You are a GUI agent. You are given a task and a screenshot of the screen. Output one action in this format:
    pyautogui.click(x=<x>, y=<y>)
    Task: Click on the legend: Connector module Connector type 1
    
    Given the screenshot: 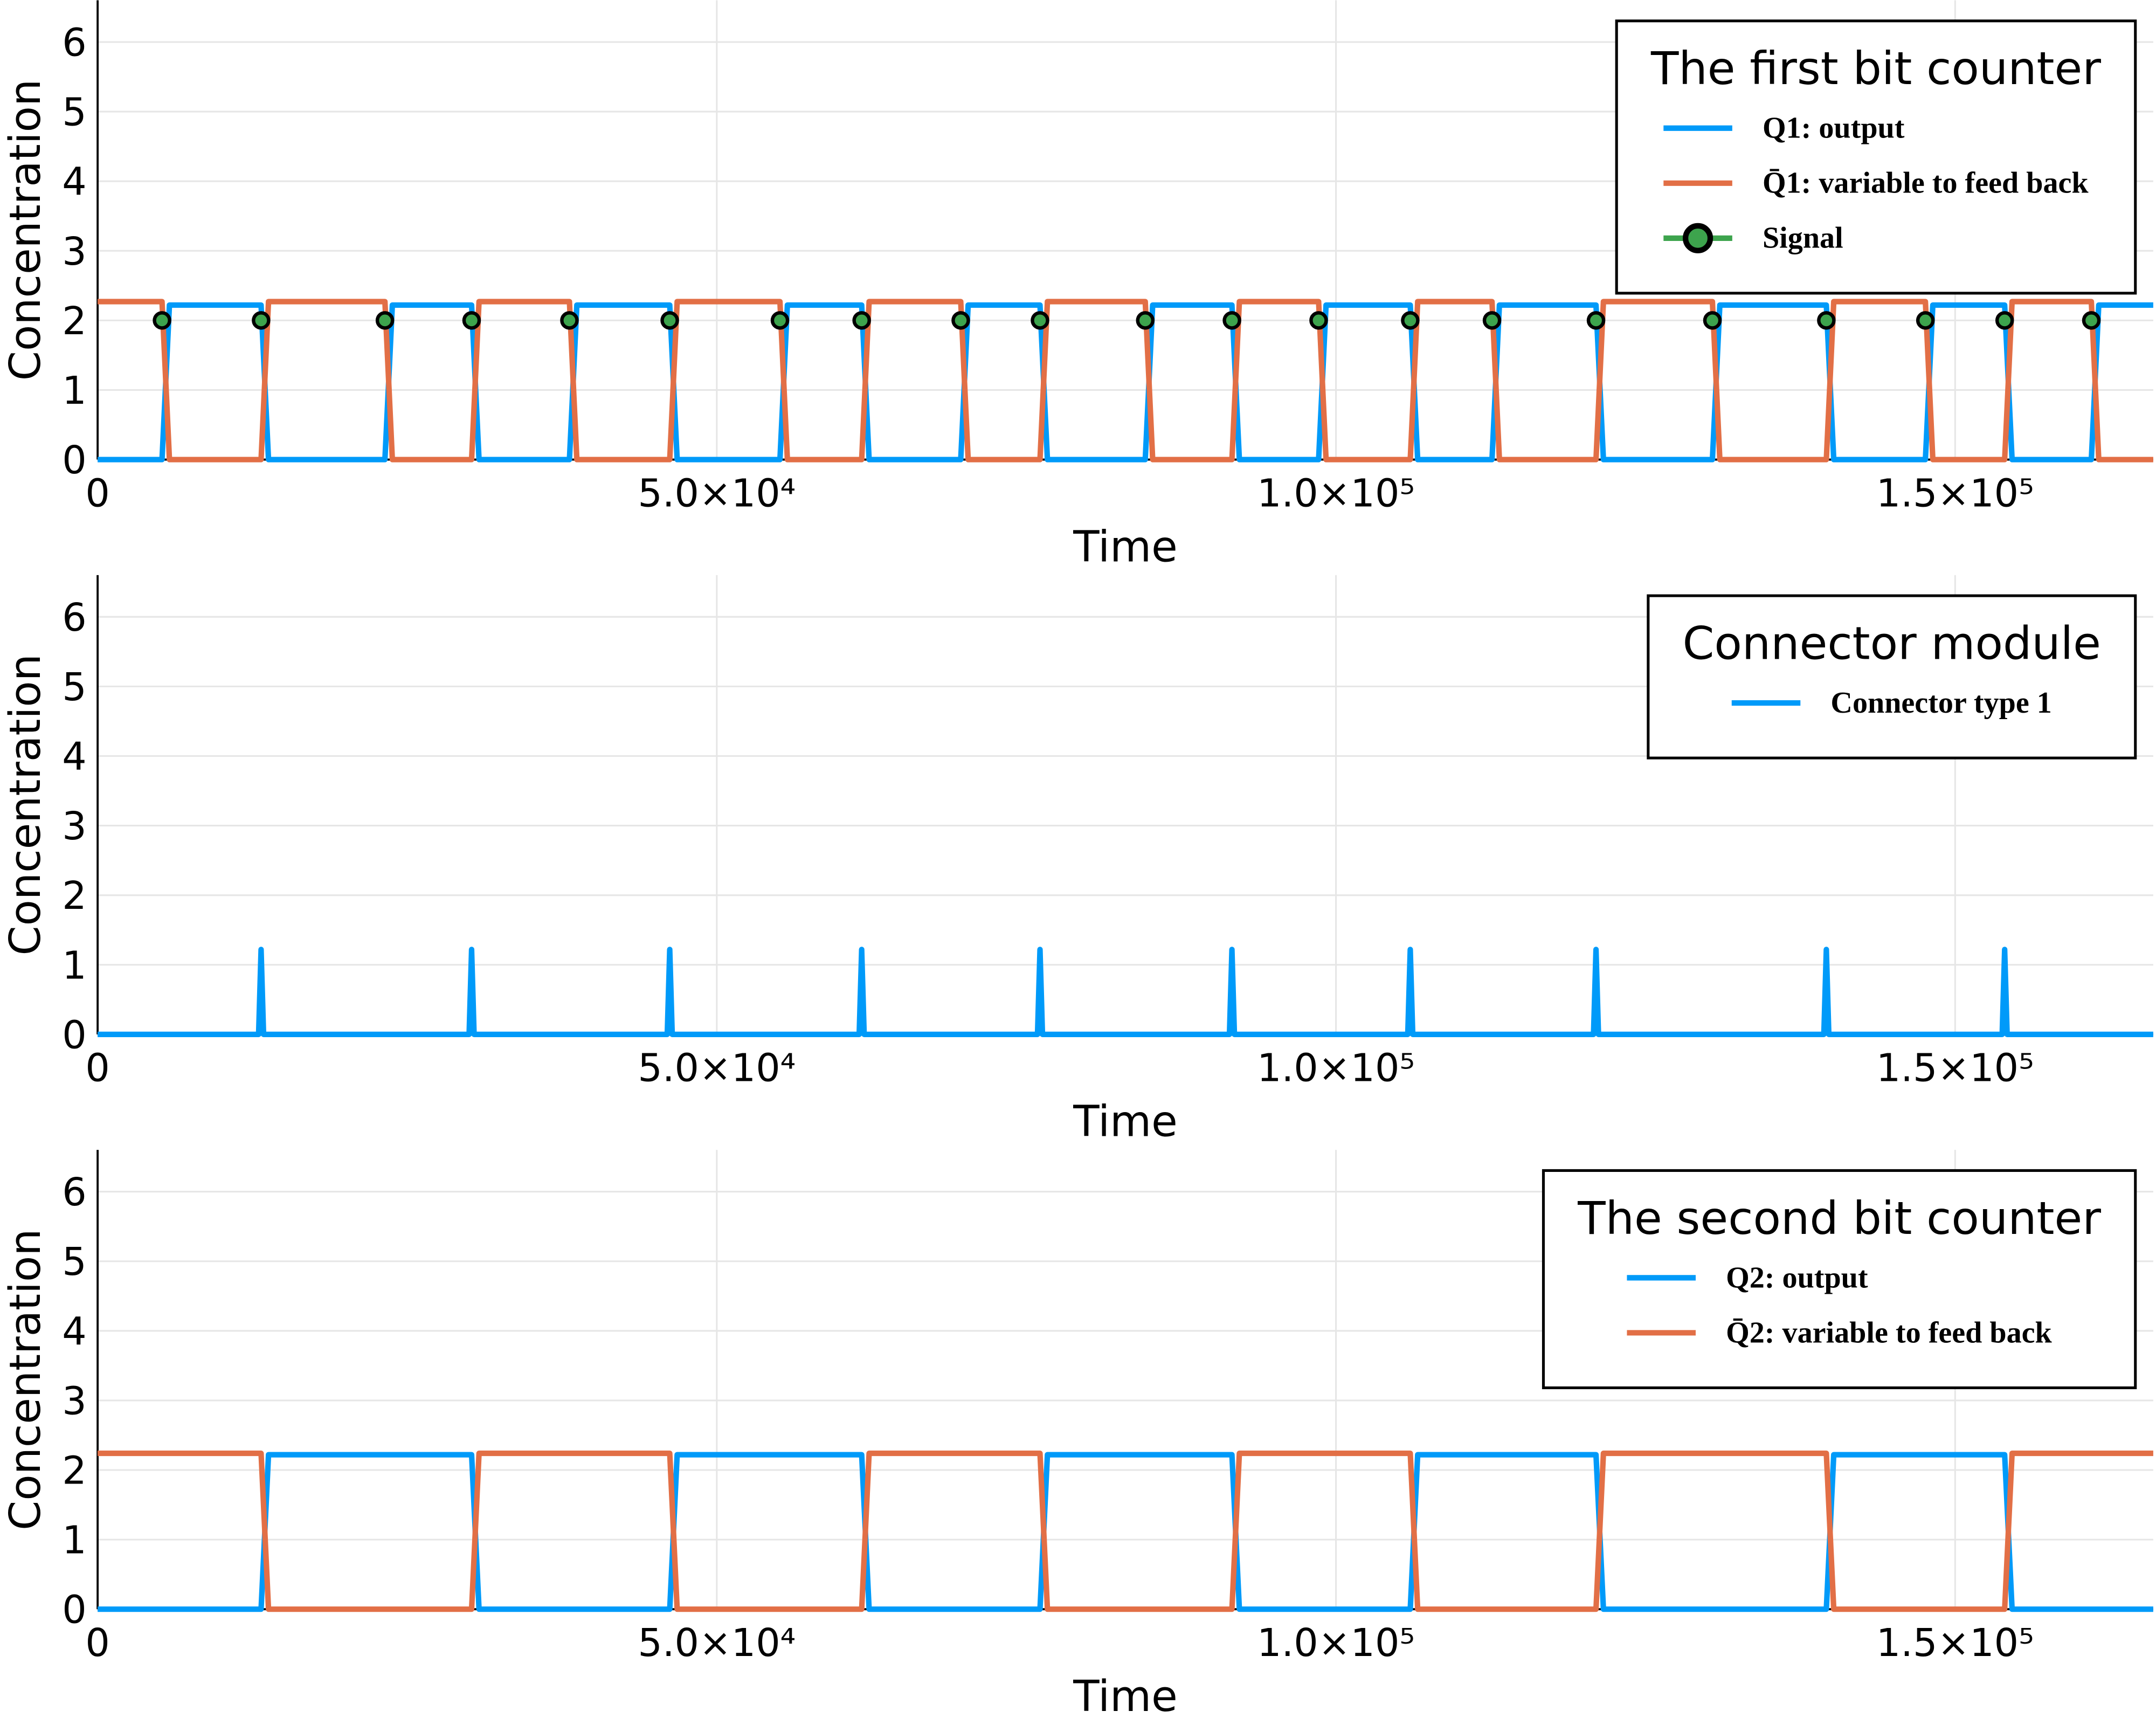 What is the action you would take?
    pyautogui.click(x=1892, y=677)
    